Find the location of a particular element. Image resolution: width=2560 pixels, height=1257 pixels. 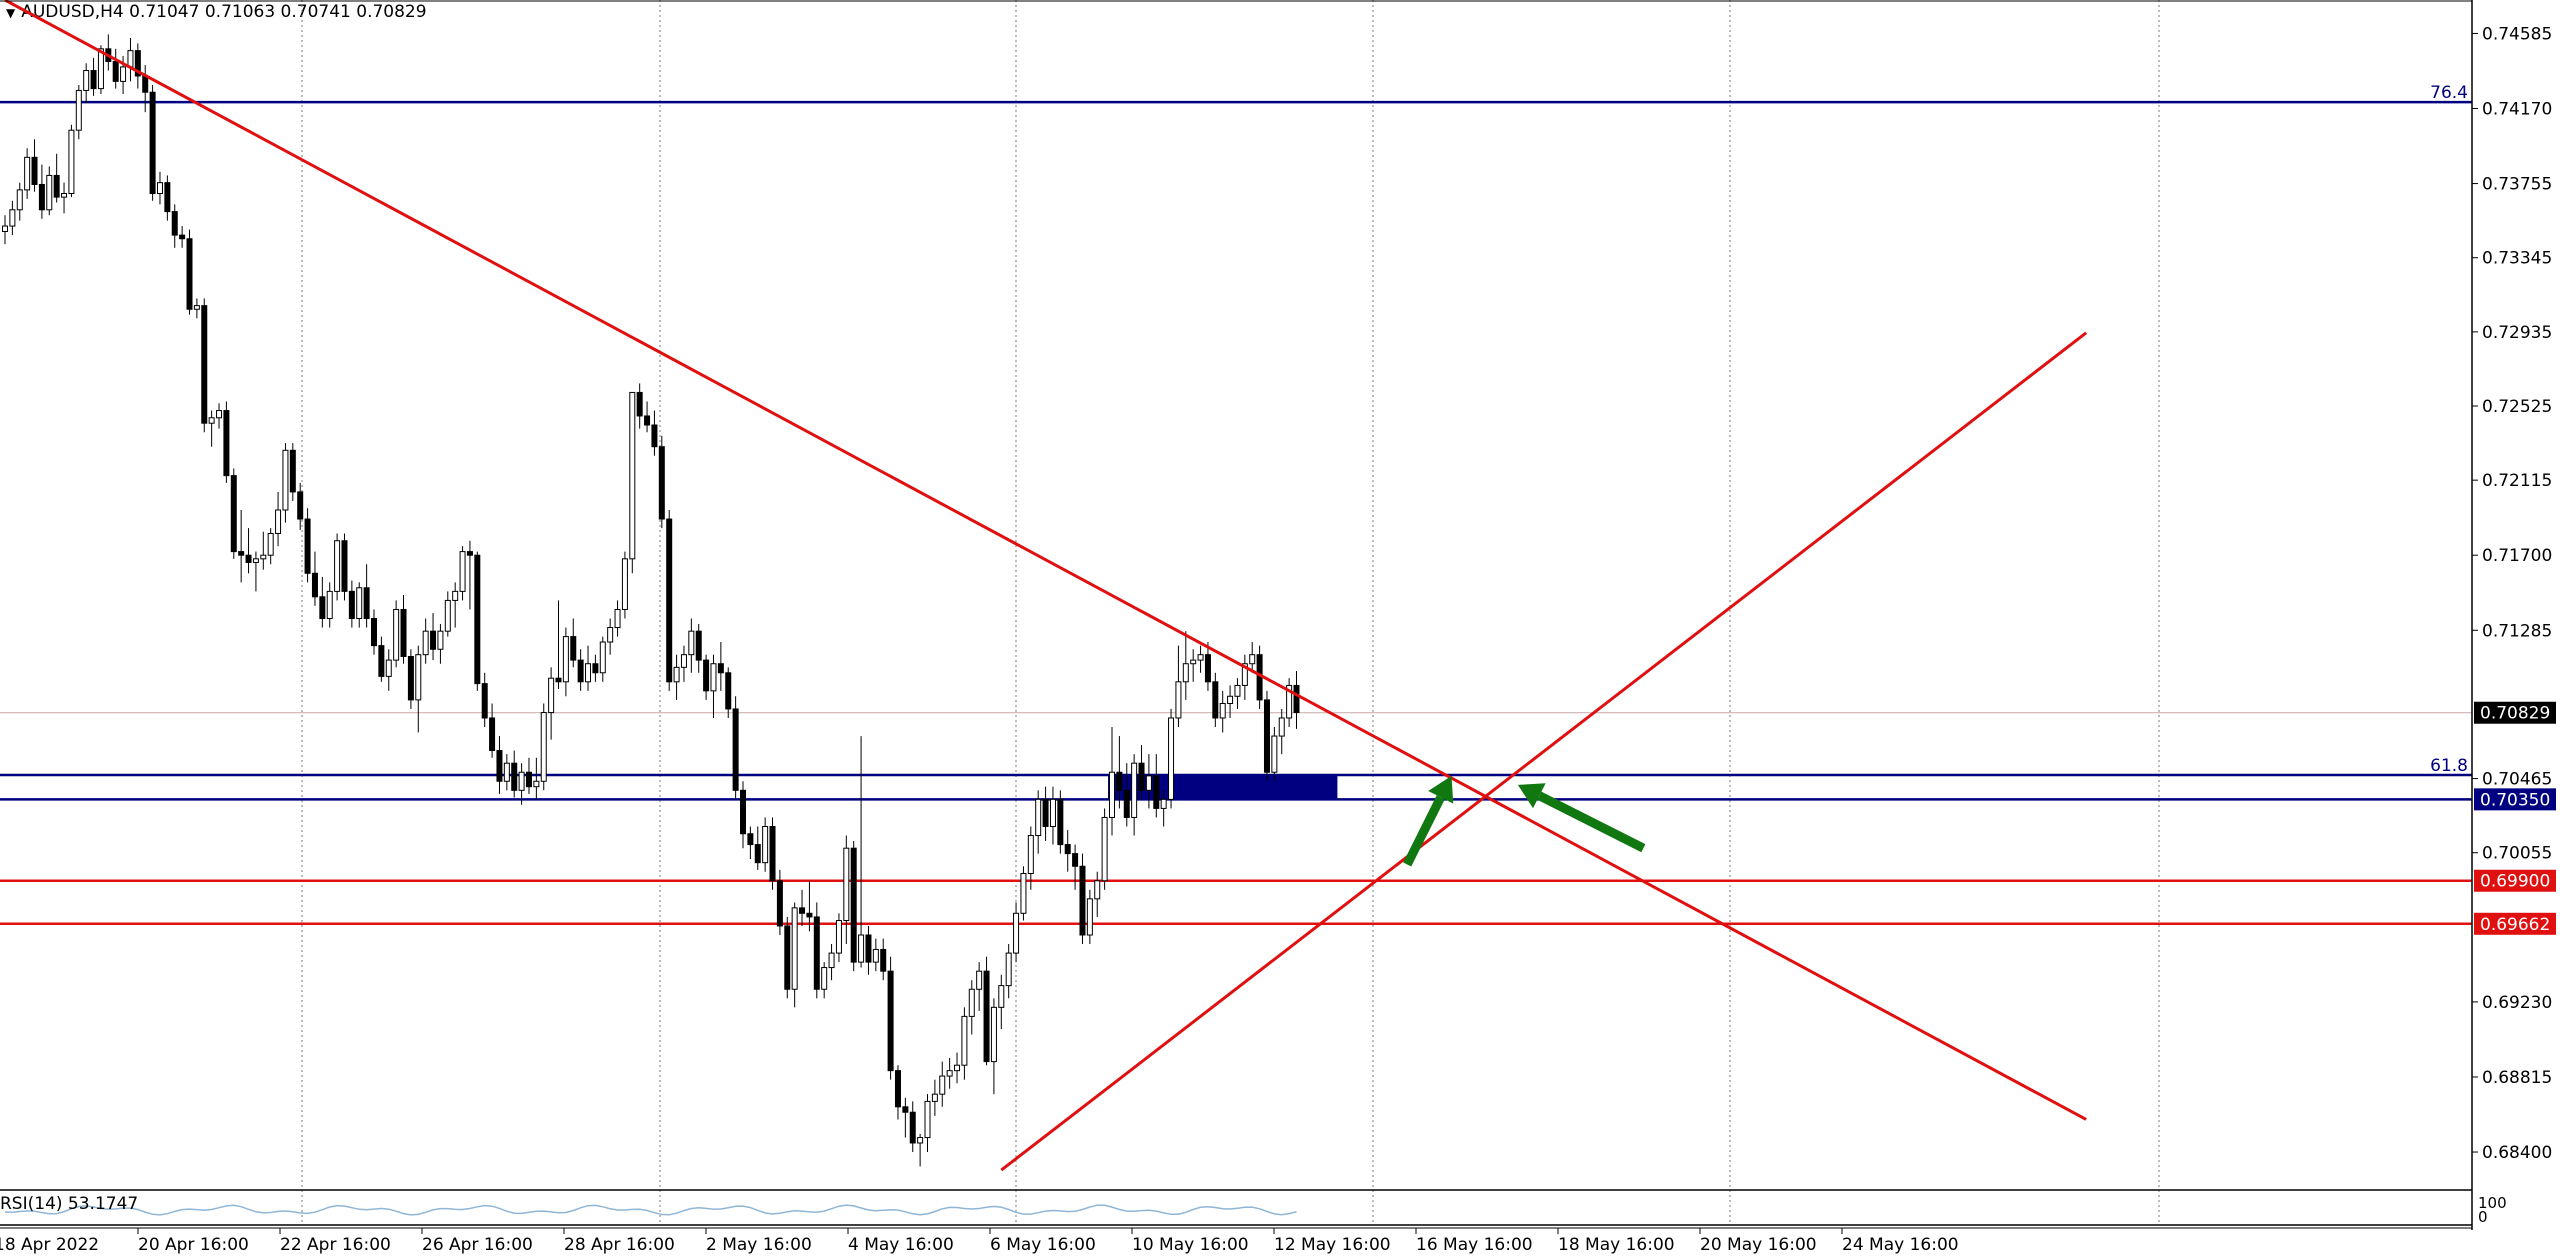

x-tick-label: 6 May 16:00 is located at coordinates (1043, 1245).